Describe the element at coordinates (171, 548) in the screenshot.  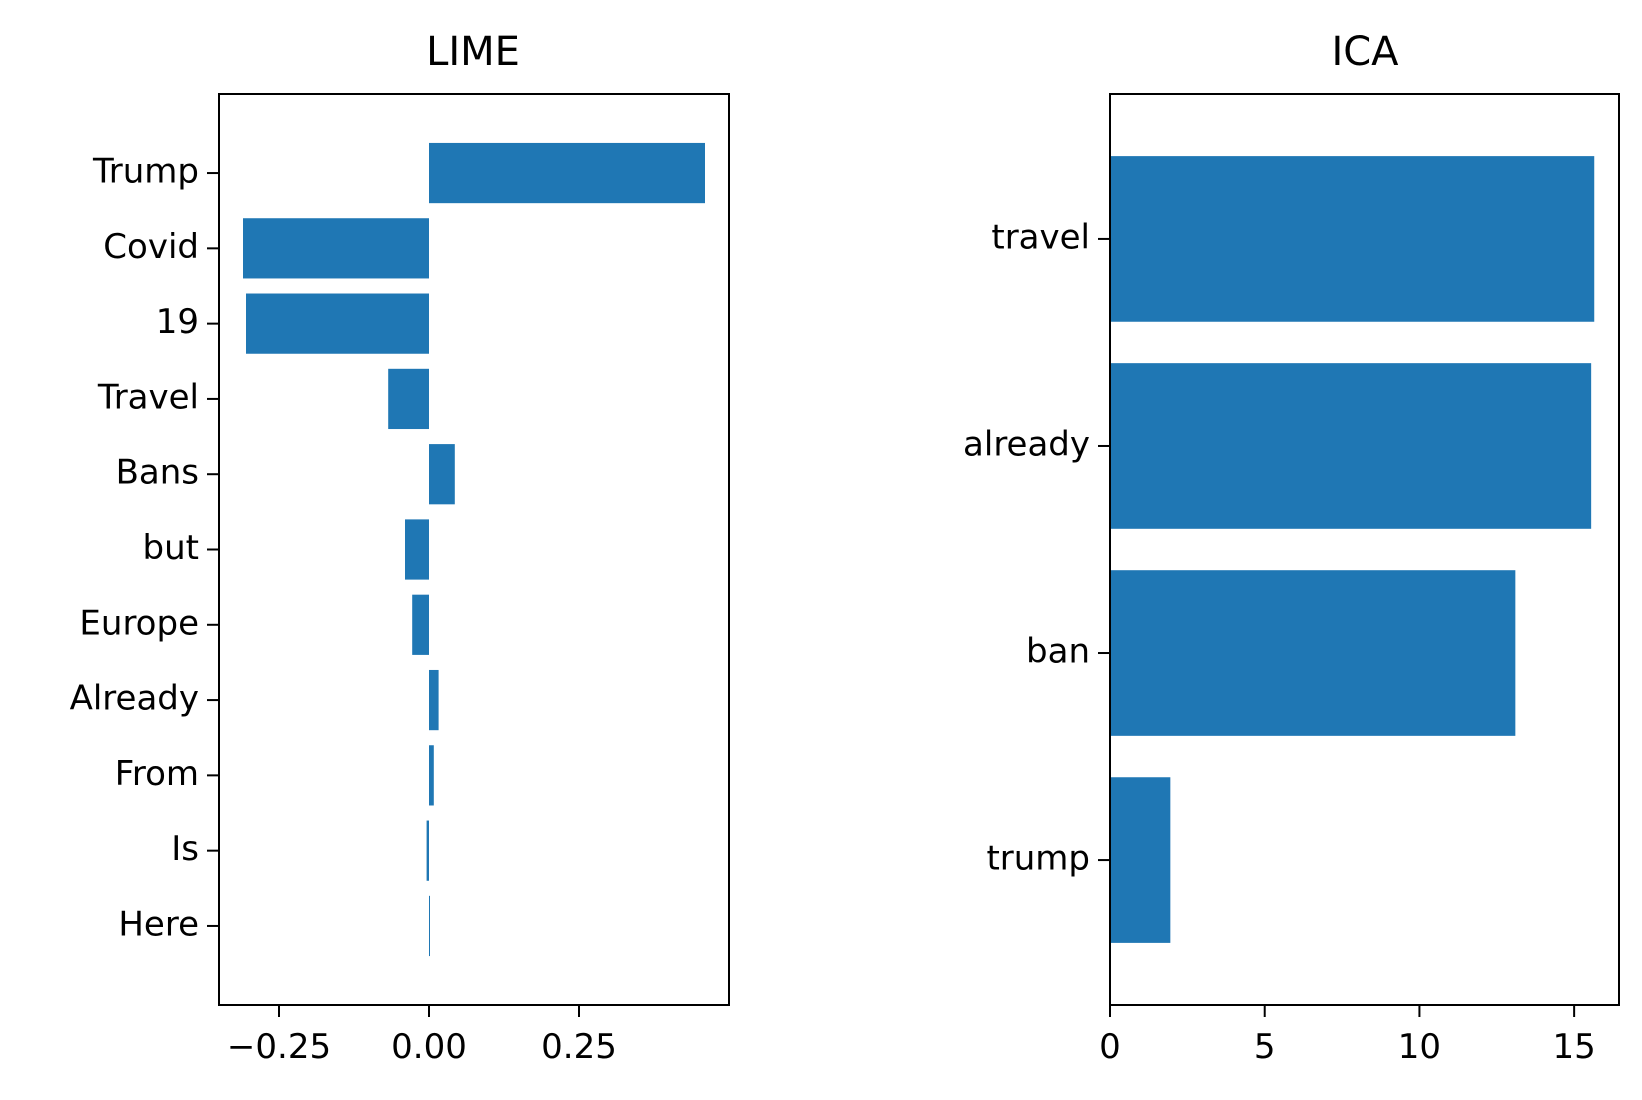
I see `lime-ytick-label-5: but` at that location.